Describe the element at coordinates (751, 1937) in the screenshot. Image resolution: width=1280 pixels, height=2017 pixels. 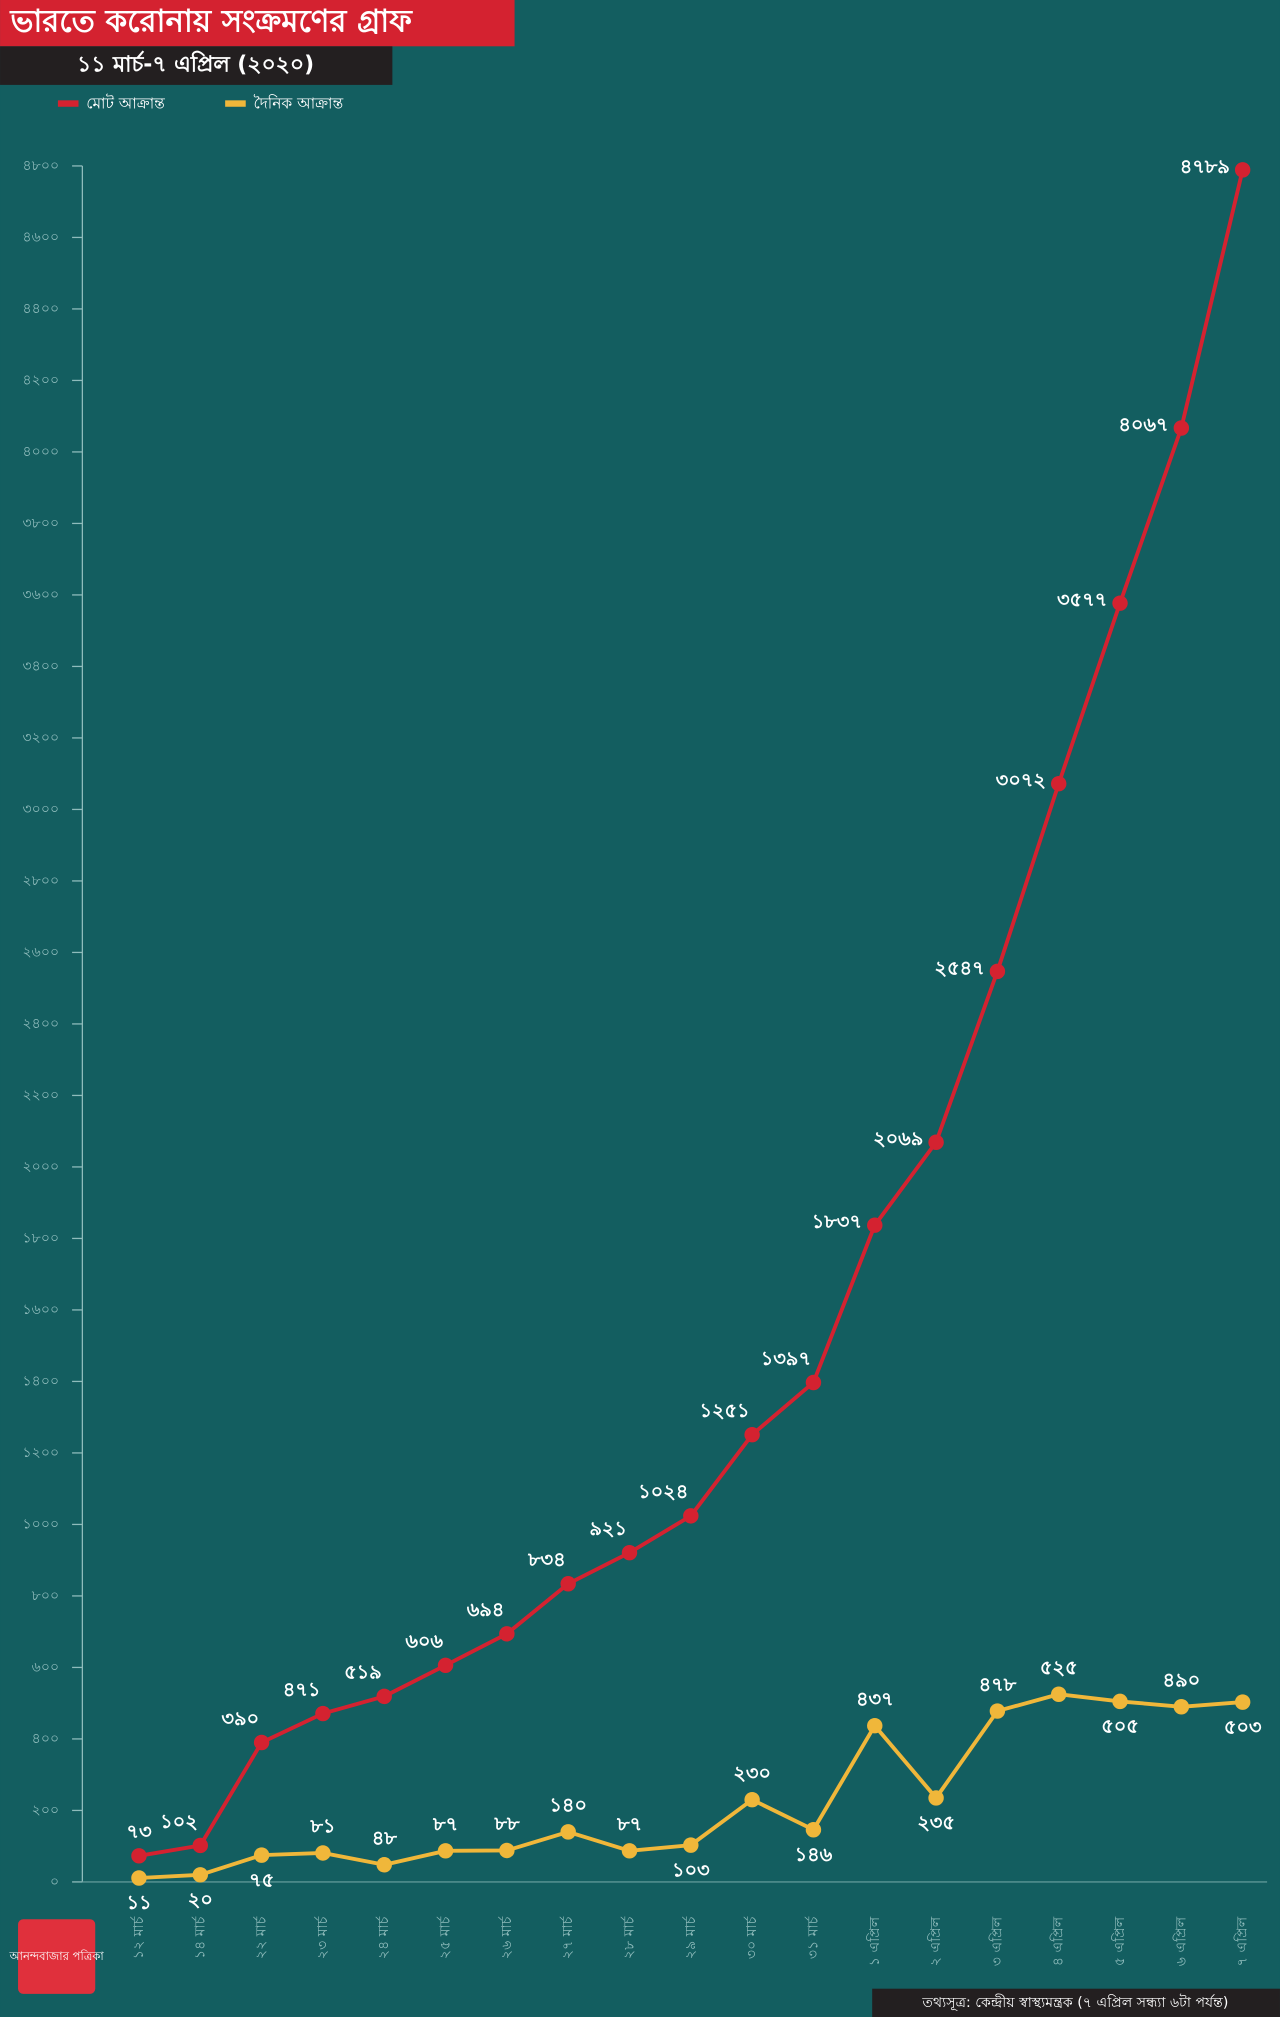
I see `x-tick-label: ৩০ মার্চ` at that location.